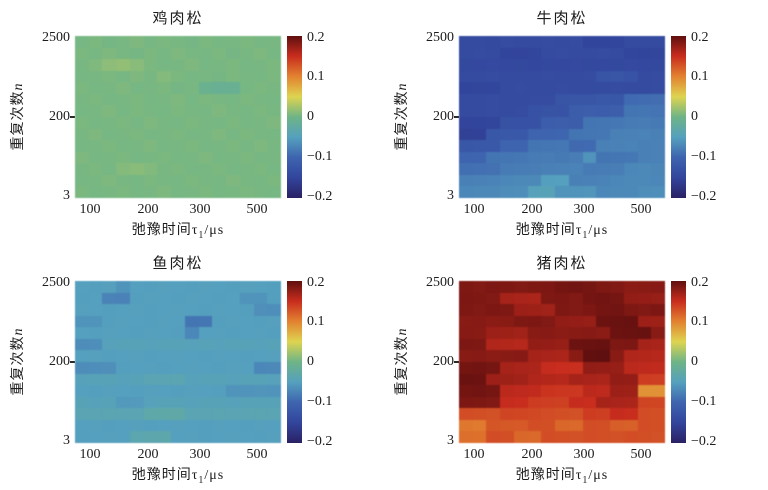 Image resolution: width=768 pixels, height=490 pixels. What do you see at coordinates (178, 264) in the screenshot?
I see `panel-title: 鱼肉松` at bounding box center [178, 264].